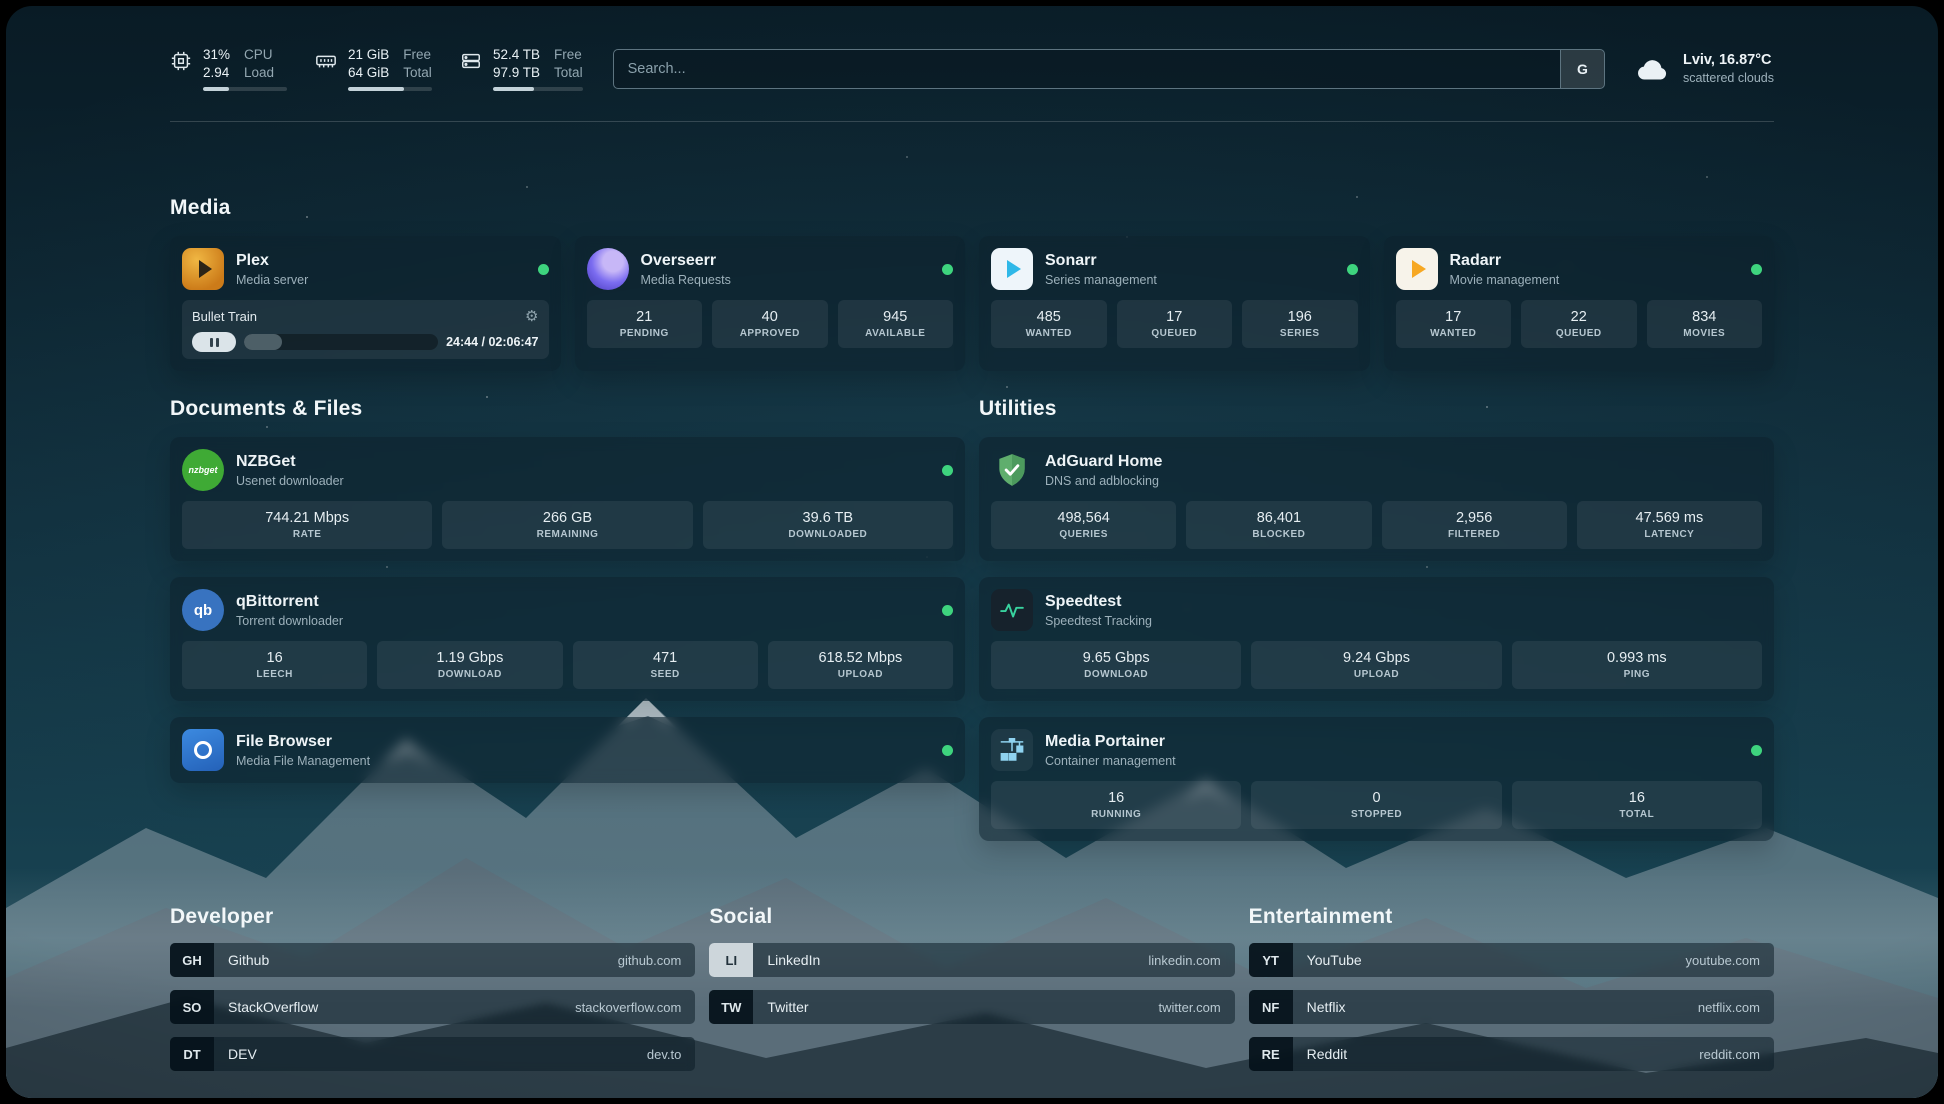 The image size is (1944, 1104). What do you see at coordinates (1475, 260) in the screenshot?
I see `service-name: Radarr` at bounding box center [1475, 260].